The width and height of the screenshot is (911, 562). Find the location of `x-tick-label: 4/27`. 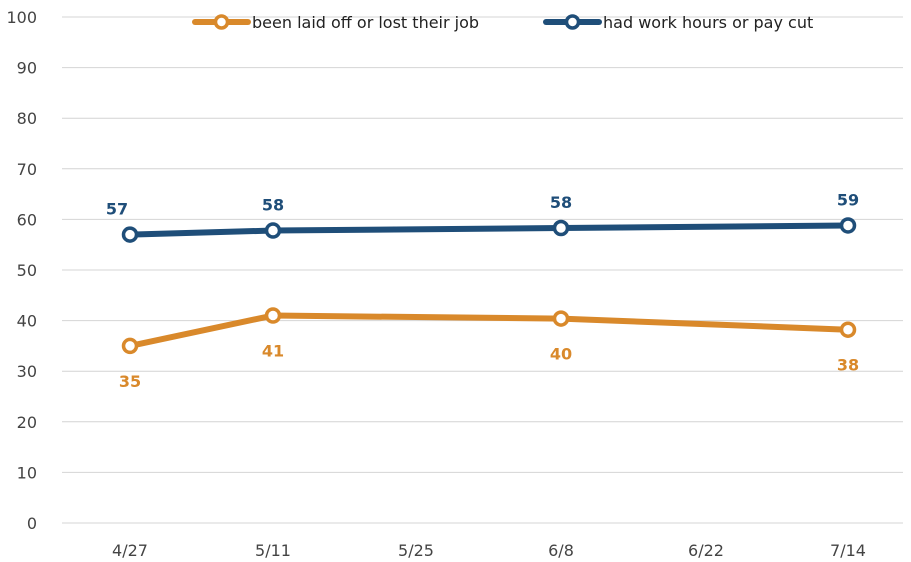

x-tick-label: 4/27 is located at coordinates (130, 550).